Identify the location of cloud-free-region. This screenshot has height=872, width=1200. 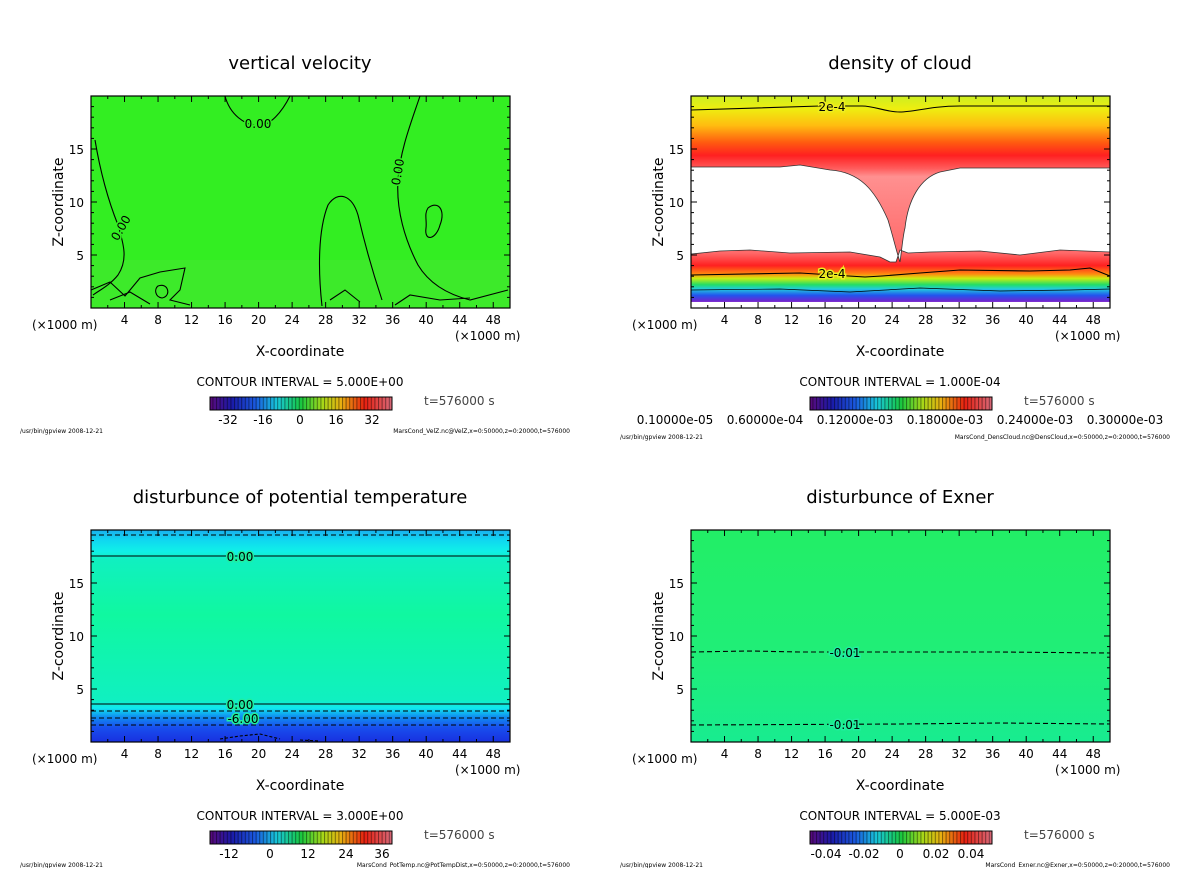
(900, 213).